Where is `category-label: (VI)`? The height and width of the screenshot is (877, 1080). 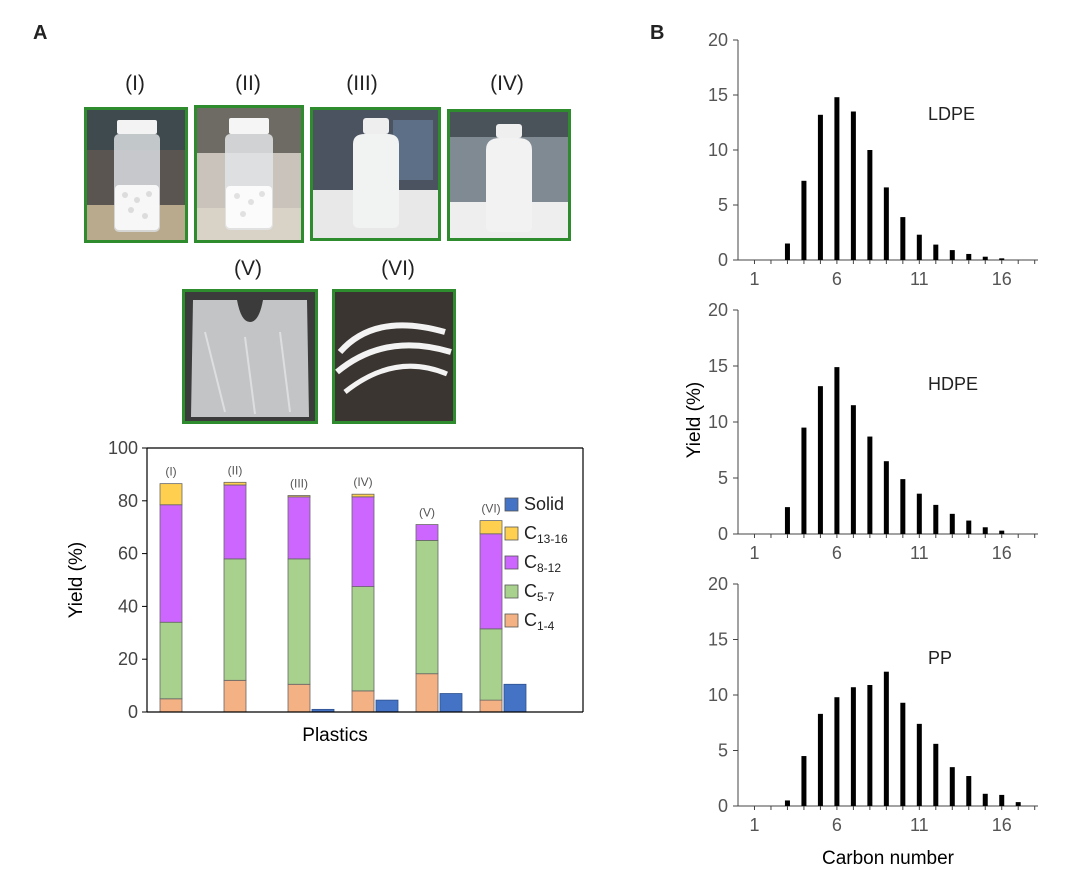
category-label: (VI) is located at coordinates (490, 509).